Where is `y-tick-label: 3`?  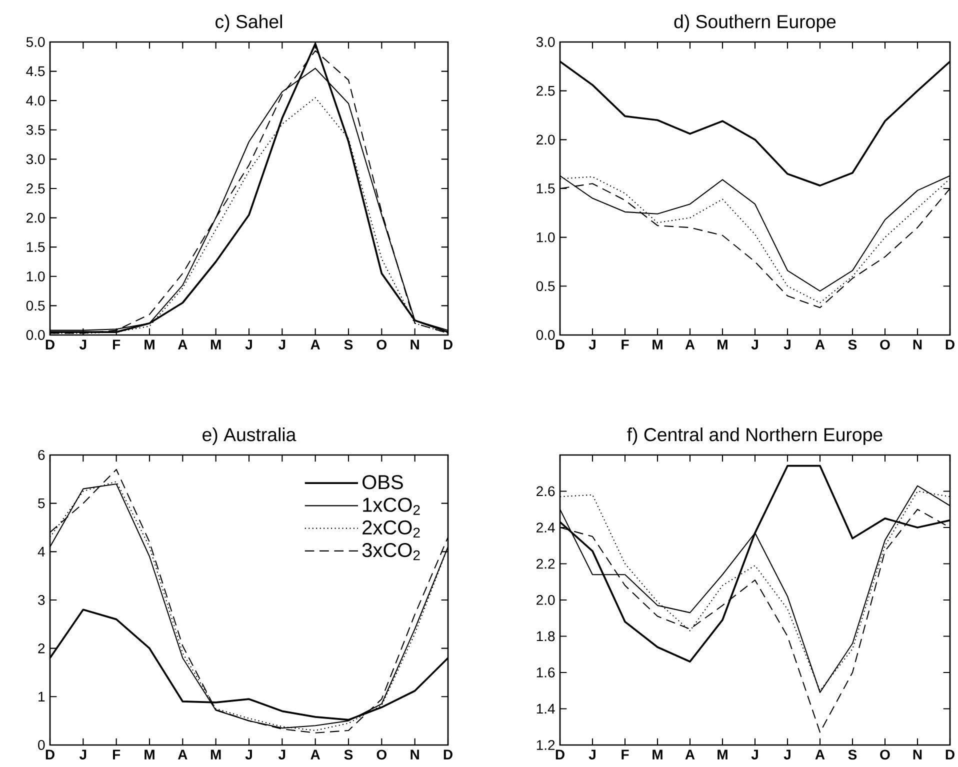 y-tick-label: 3 is located at coordinates (41, 600).